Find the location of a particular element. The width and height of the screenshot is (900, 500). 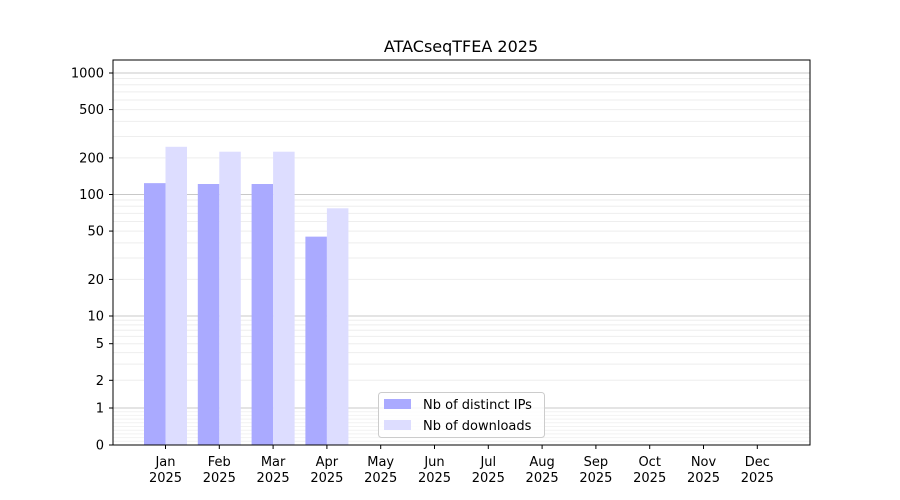

x-tick-label: Feb 2025 is located at coordinates (219, 470).